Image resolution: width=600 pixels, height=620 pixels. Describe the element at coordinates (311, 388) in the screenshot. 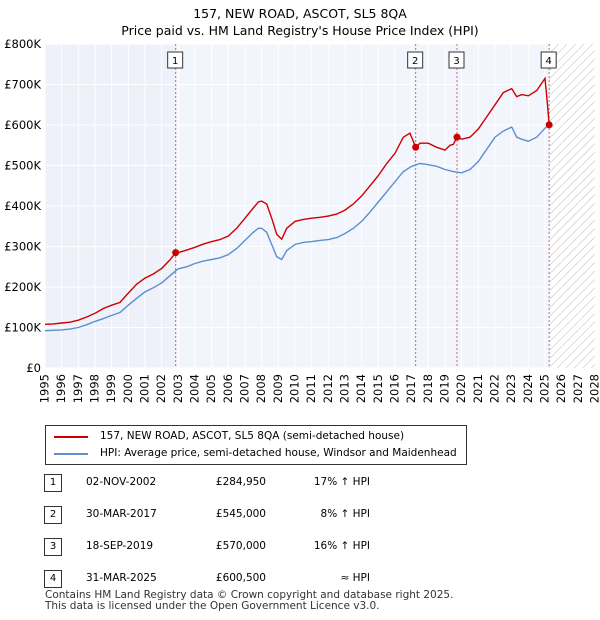

I see `x-tick-label: 2011` at that location.